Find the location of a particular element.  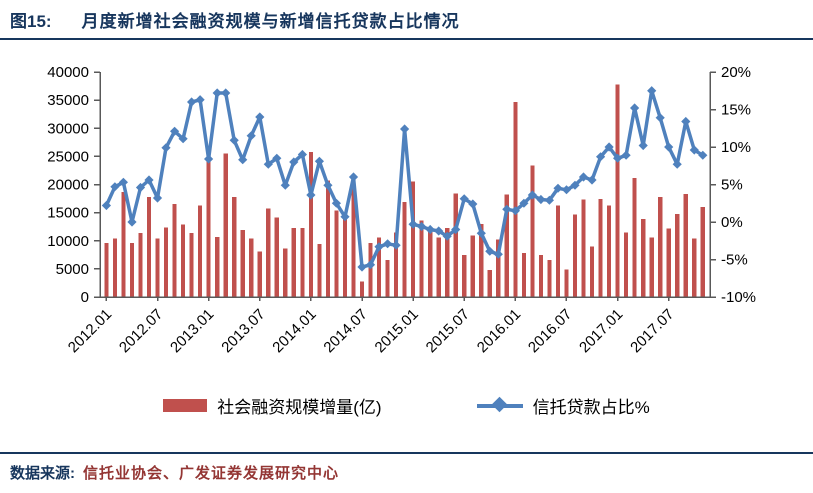

legend-diamond-icon is located at coordinates (499, 404).